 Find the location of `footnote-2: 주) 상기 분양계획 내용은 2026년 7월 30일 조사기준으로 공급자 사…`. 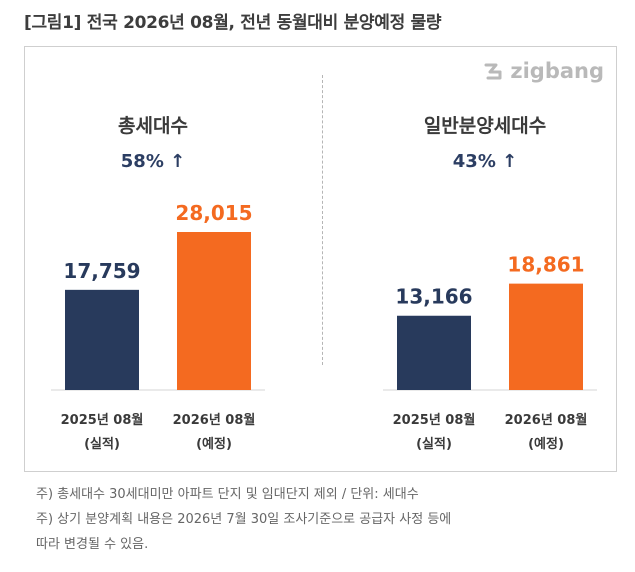

footnote-2: 주) 상기 분양계획 내용은 2026년 7월 30일 조사기준으로 공급자 사… is located at coordinates (244, 519).